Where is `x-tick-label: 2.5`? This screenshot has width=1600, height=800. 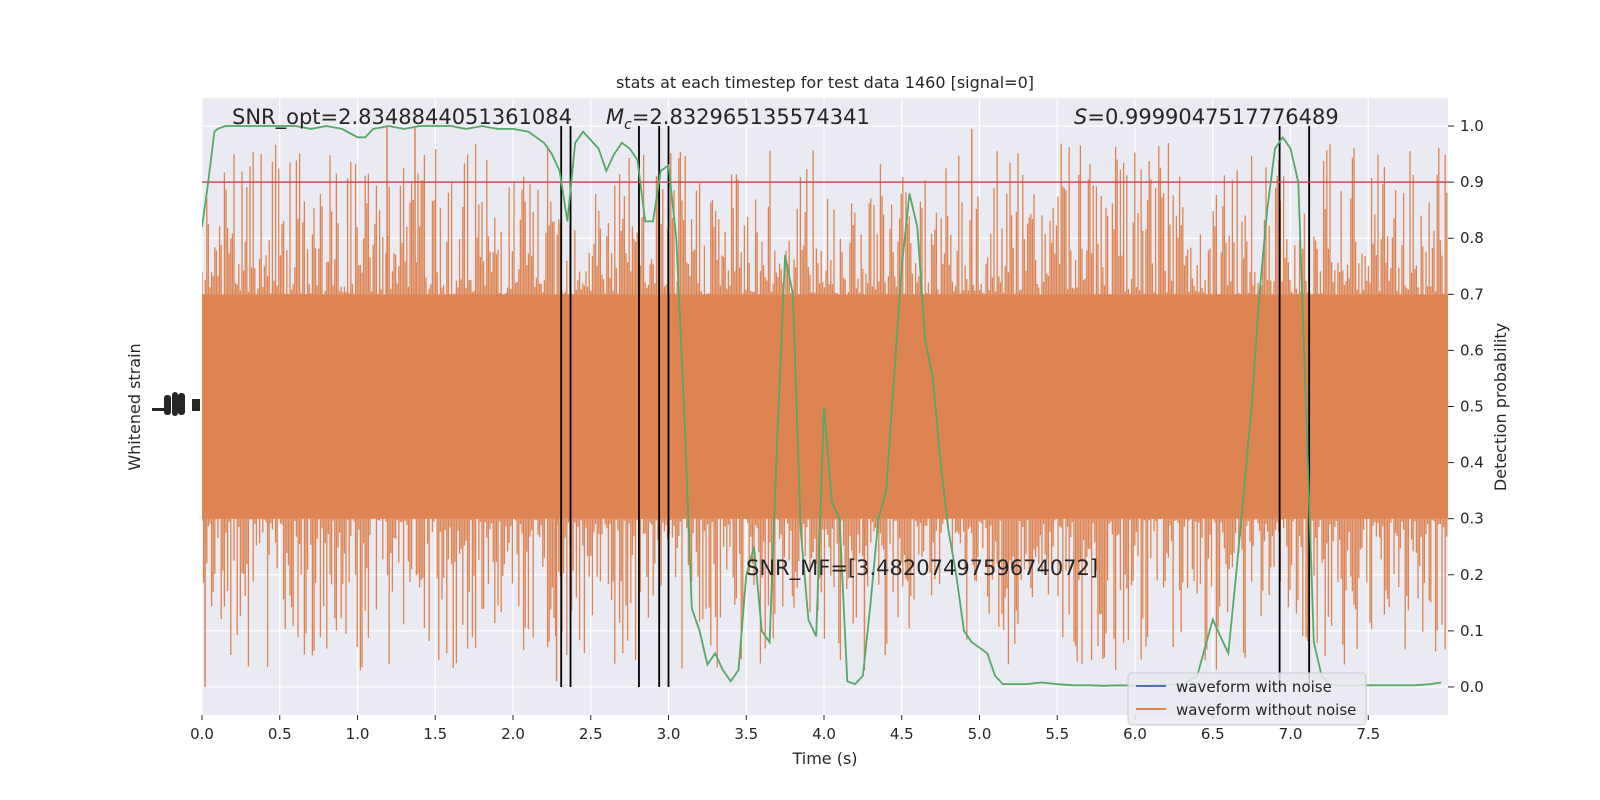
x-tick-label: 2.5 is located at coordinates (591, 734).